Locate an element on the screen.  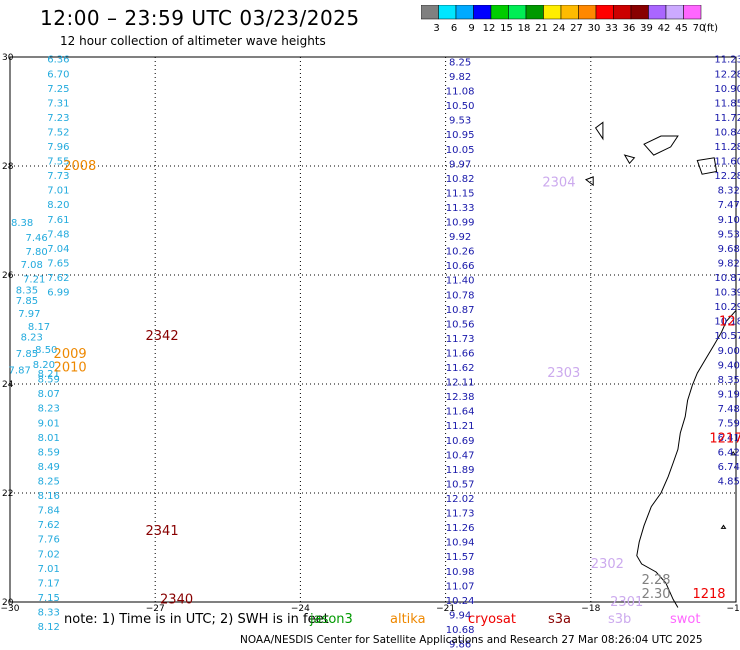
colorbar-tick-label: 27 is located at coordinates (576, 28).